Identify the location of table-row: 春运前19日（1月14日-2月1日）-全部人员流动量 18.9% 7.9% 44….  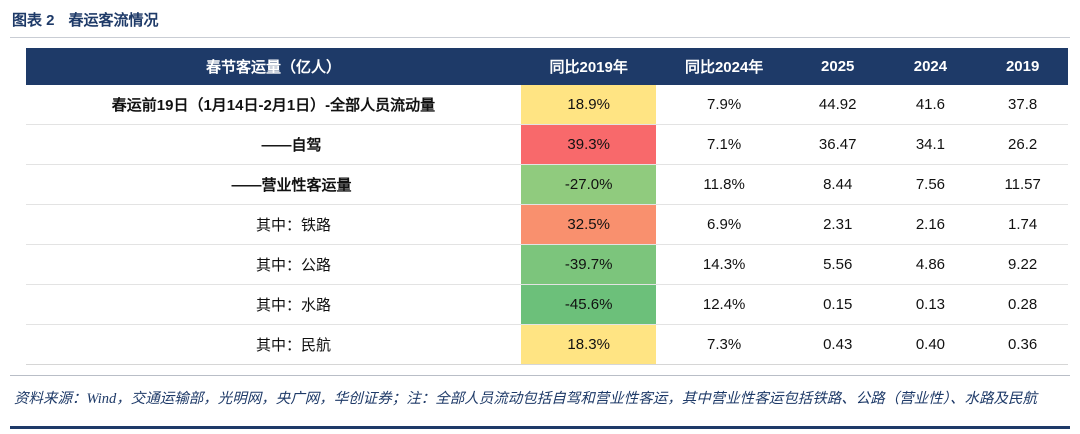
(547, 105).